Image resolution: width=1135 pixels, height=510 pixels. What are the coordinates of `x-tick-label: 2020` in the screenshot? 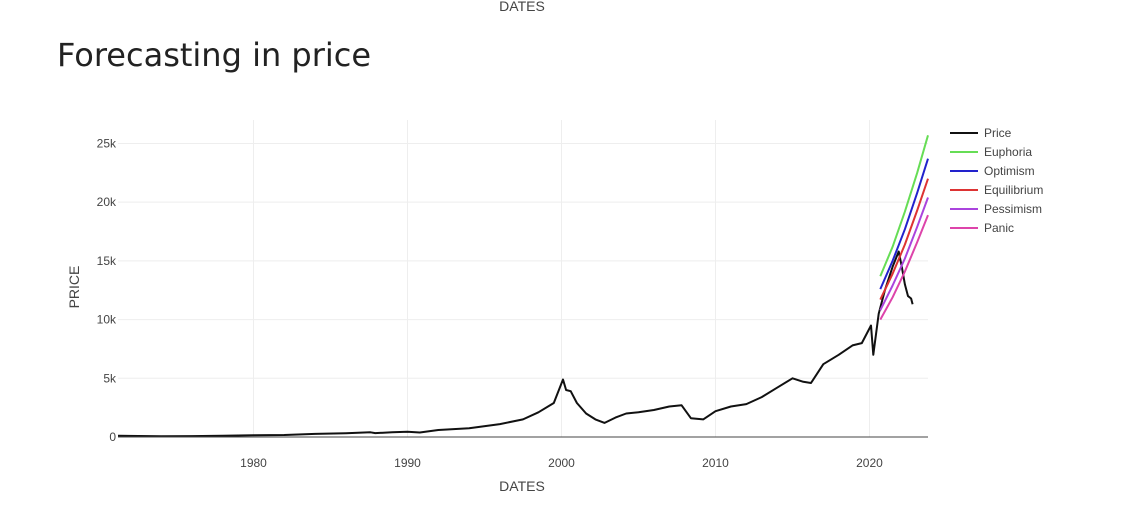 It's located at (869, 463).